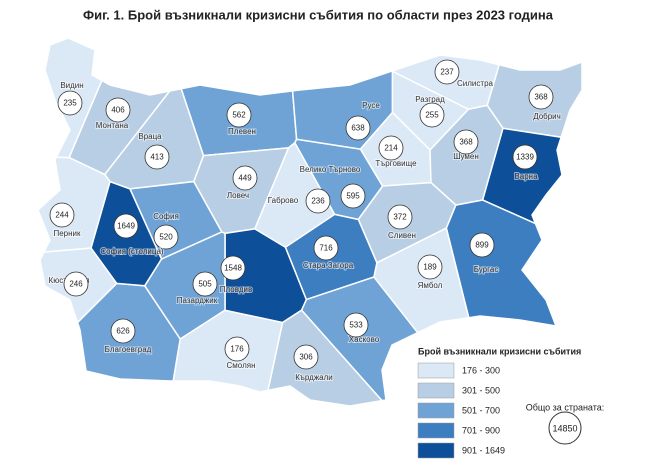 The image size is (645, 466). What do you see at coordinates (128, 349) in the screenshot?
I see `region-name: Благоевград` at bounding box center [128, 349].